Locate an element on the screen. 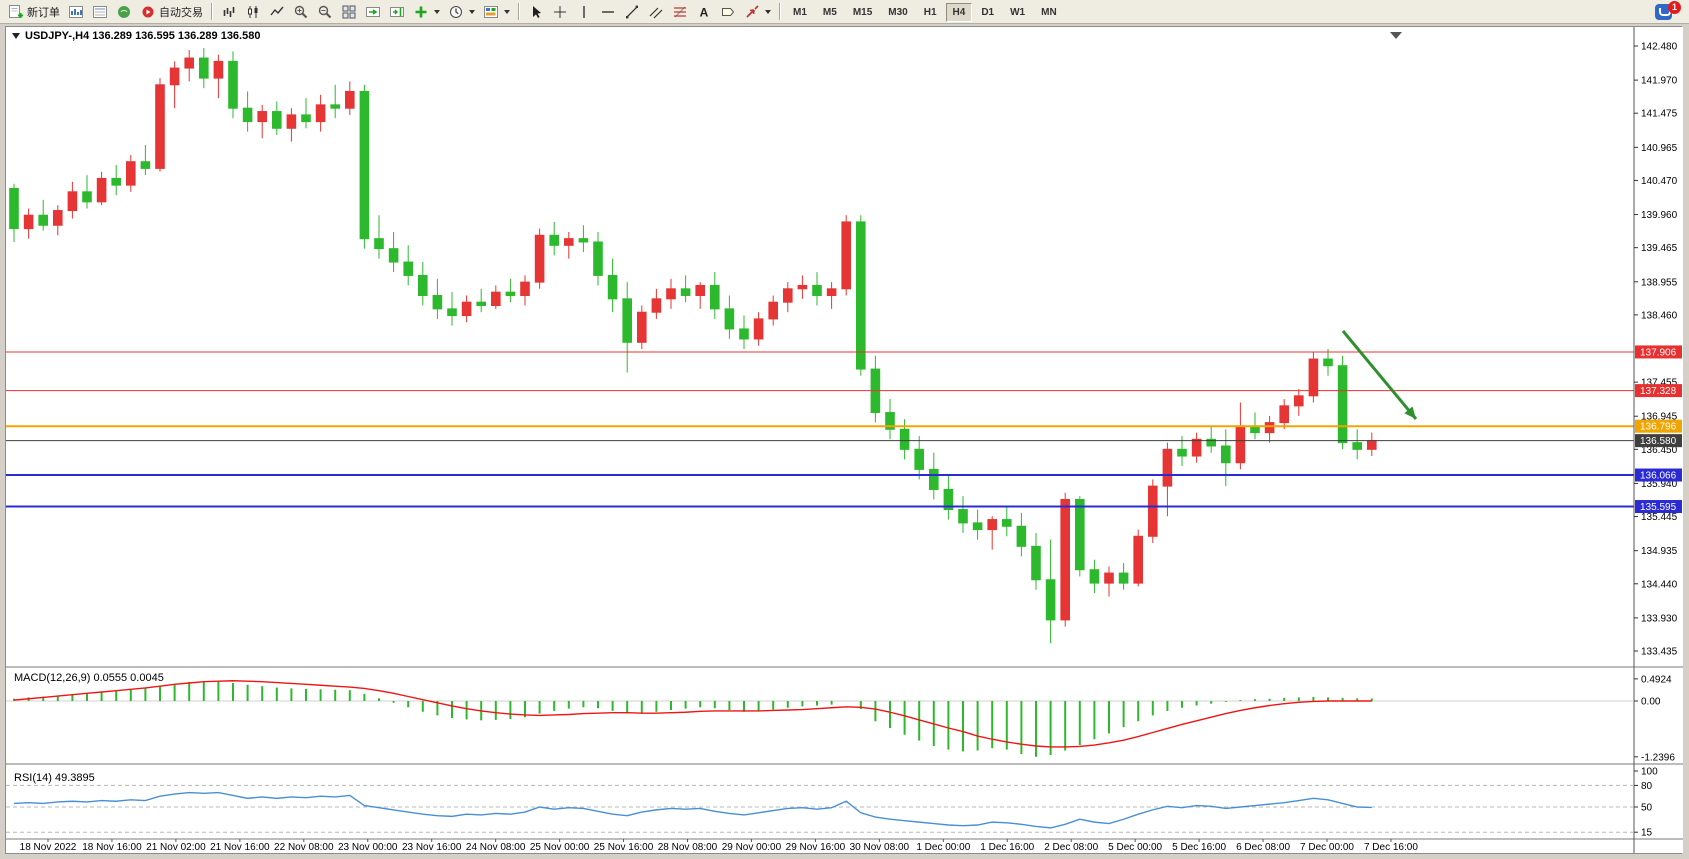 The width and height of the screenshot is (1689, 859). auto-scroll-icon is located at coordinates (373, 12).